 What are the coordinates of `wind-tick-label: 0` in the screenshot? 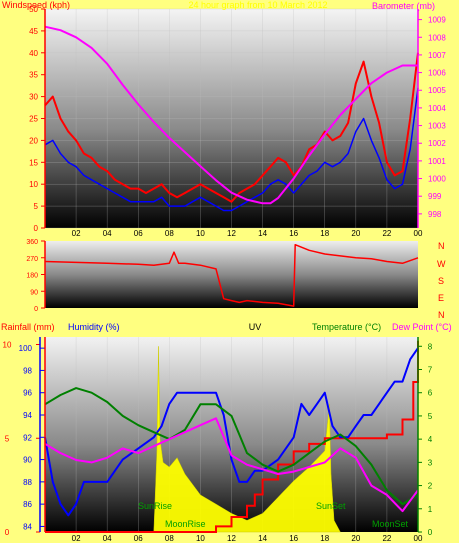 It's located at (36, 228).